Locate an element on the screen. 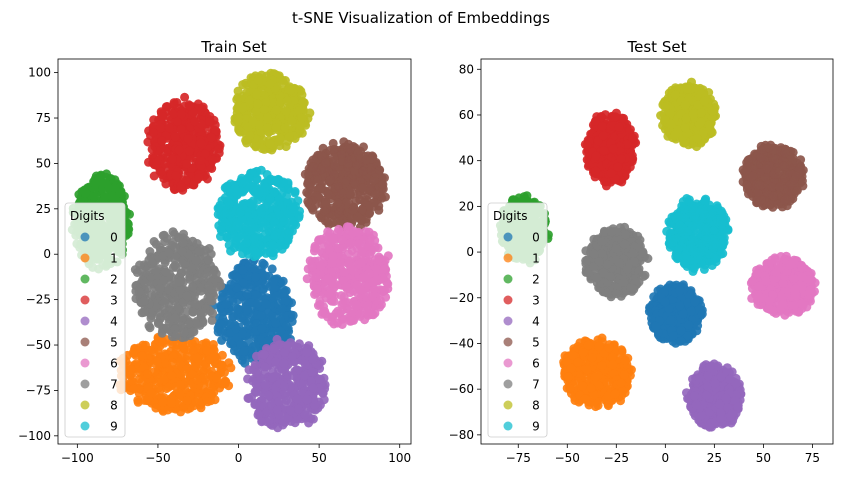 The image size is (842, 482). legend-label: 0 is located at coordinates (114, 238).